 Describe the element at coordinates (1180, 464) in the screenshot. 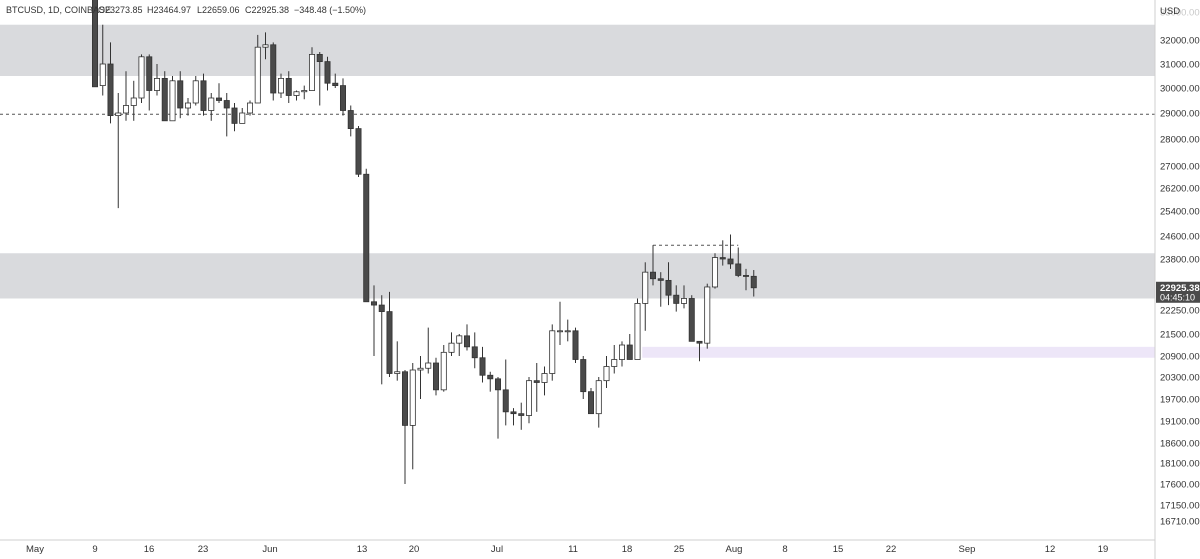

I see `price-tick-label: 18100.00` at that location.